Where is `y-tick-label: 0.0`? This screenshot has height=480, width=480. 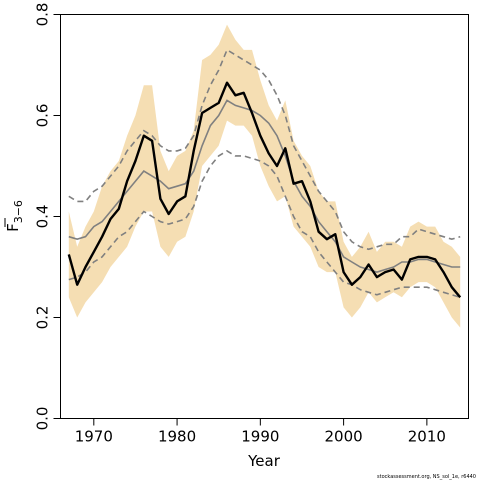 y-tick-label: 0.0 is located at coordinates (43, 419).